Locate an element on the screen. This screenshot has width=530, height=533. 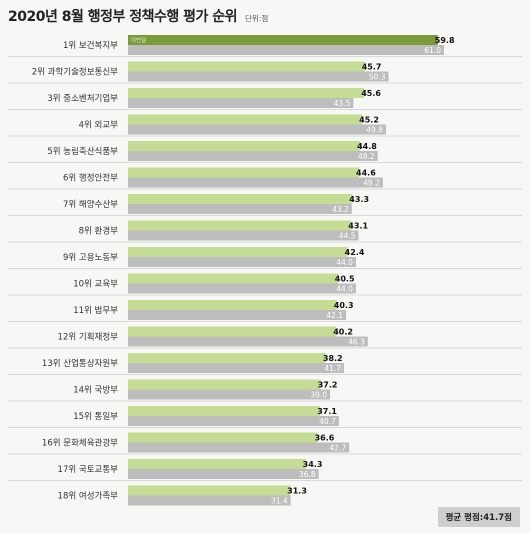
previous-value-label: 42.7 is located at coordinates (337, 448).